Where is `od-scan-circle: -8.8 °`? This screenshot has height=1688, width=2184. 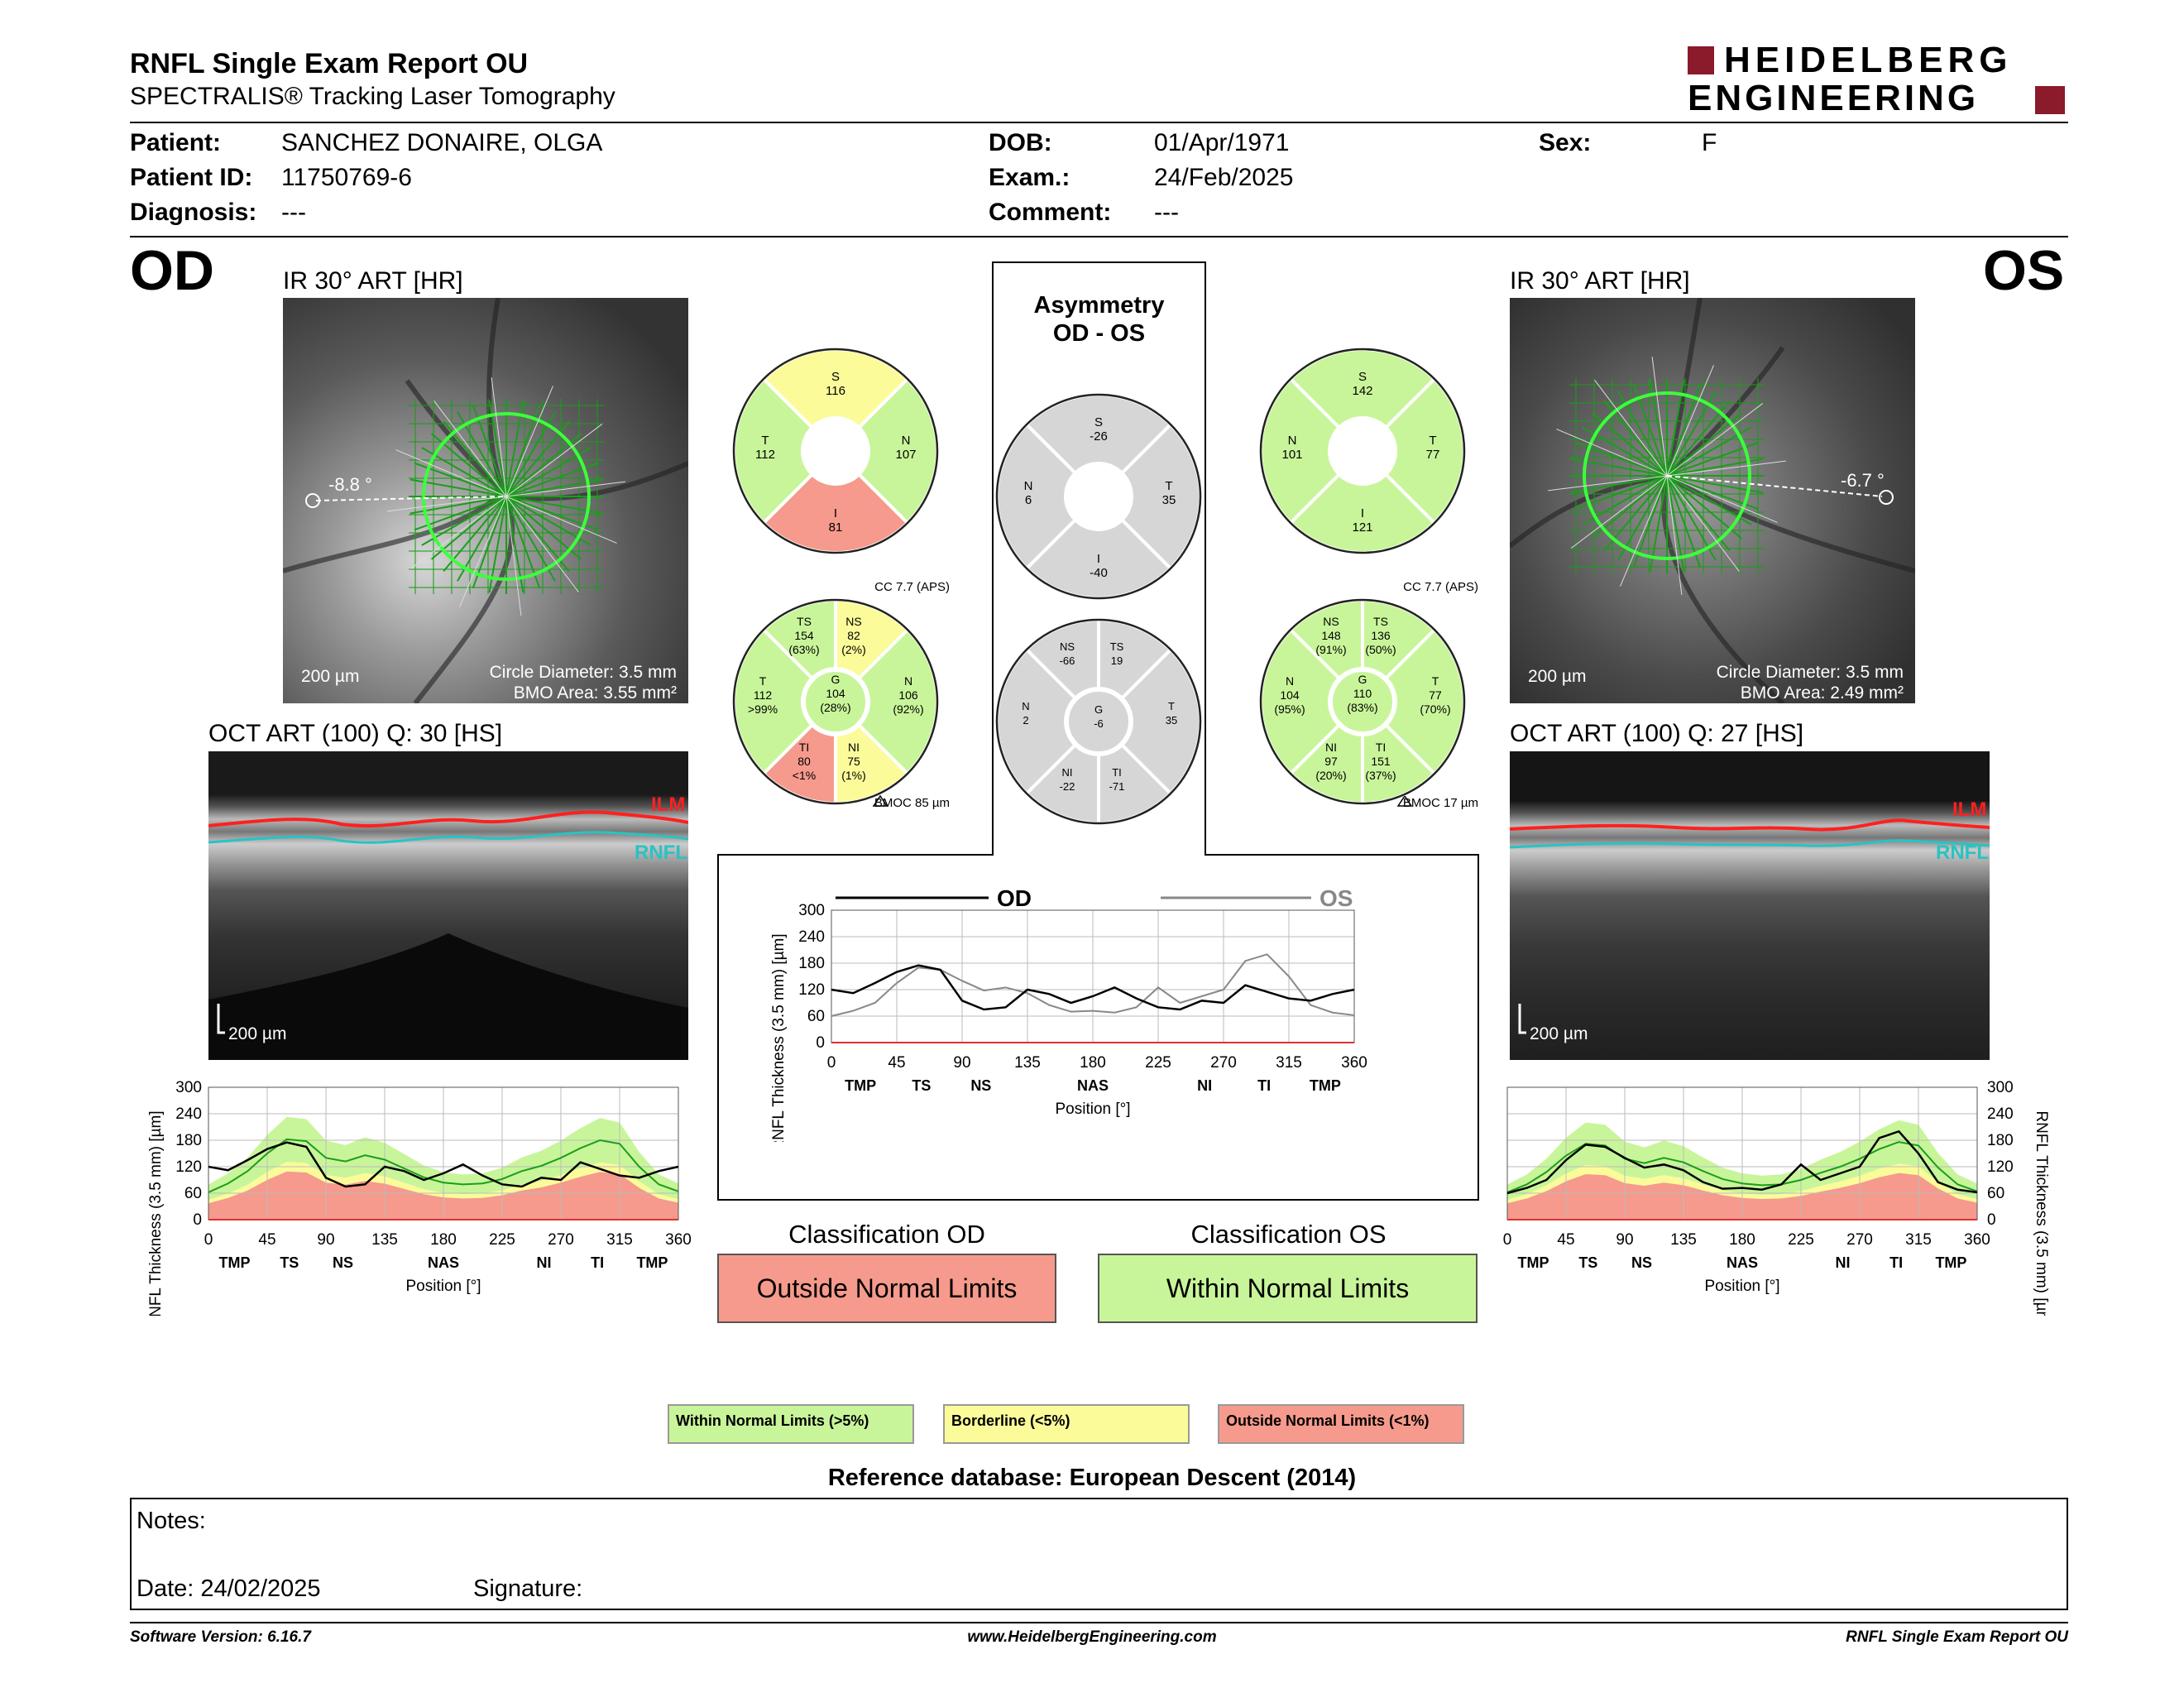
od-scan-circle: -8.8 ° is located at coordinates (485, 500).